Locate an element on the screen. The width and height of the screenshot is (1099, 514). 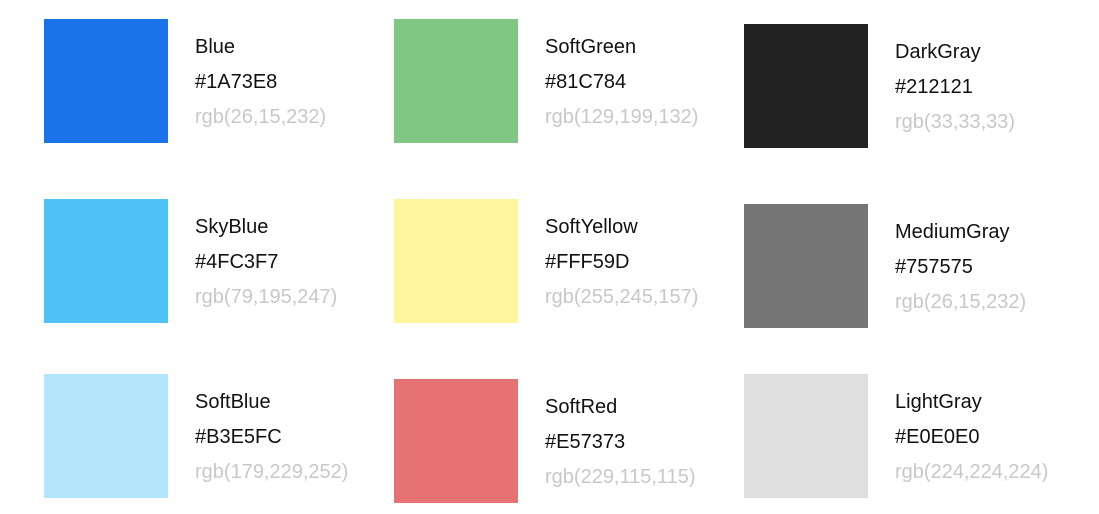
color-rgb: rgb(229,115,115) is located at coordinates (620, 477).